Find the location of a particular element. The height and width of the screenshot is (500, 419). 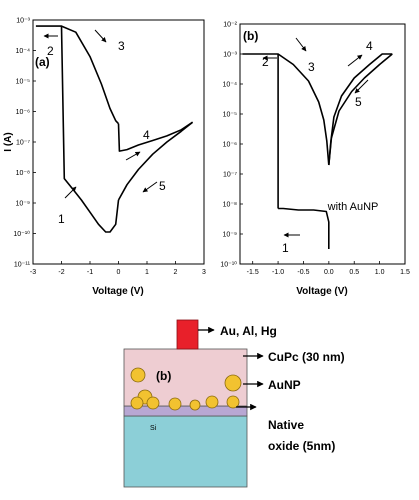

x-tick-label: -1.5 is located at coordinates (253, 272).